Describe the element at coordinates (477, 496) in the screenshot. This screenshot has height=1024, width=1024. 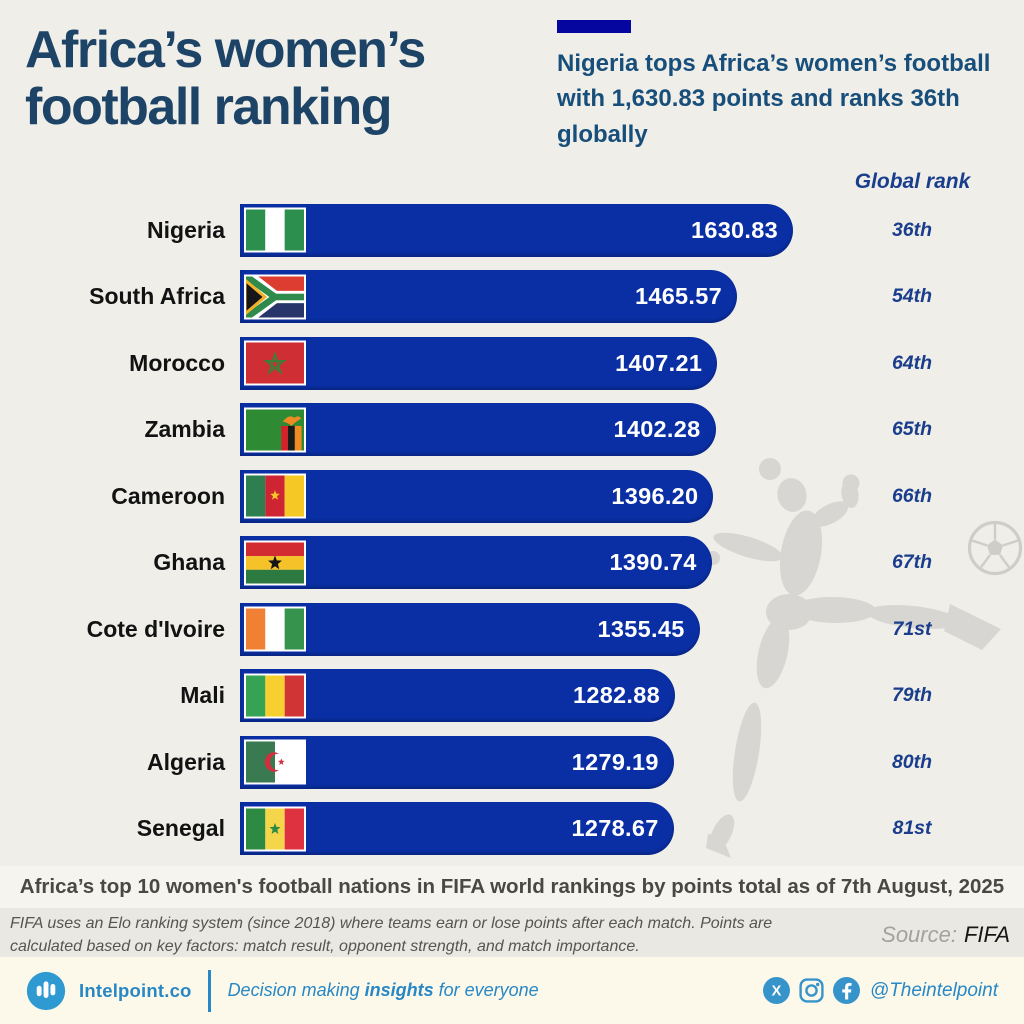
I see `points-bar: 1396.20` at that location.